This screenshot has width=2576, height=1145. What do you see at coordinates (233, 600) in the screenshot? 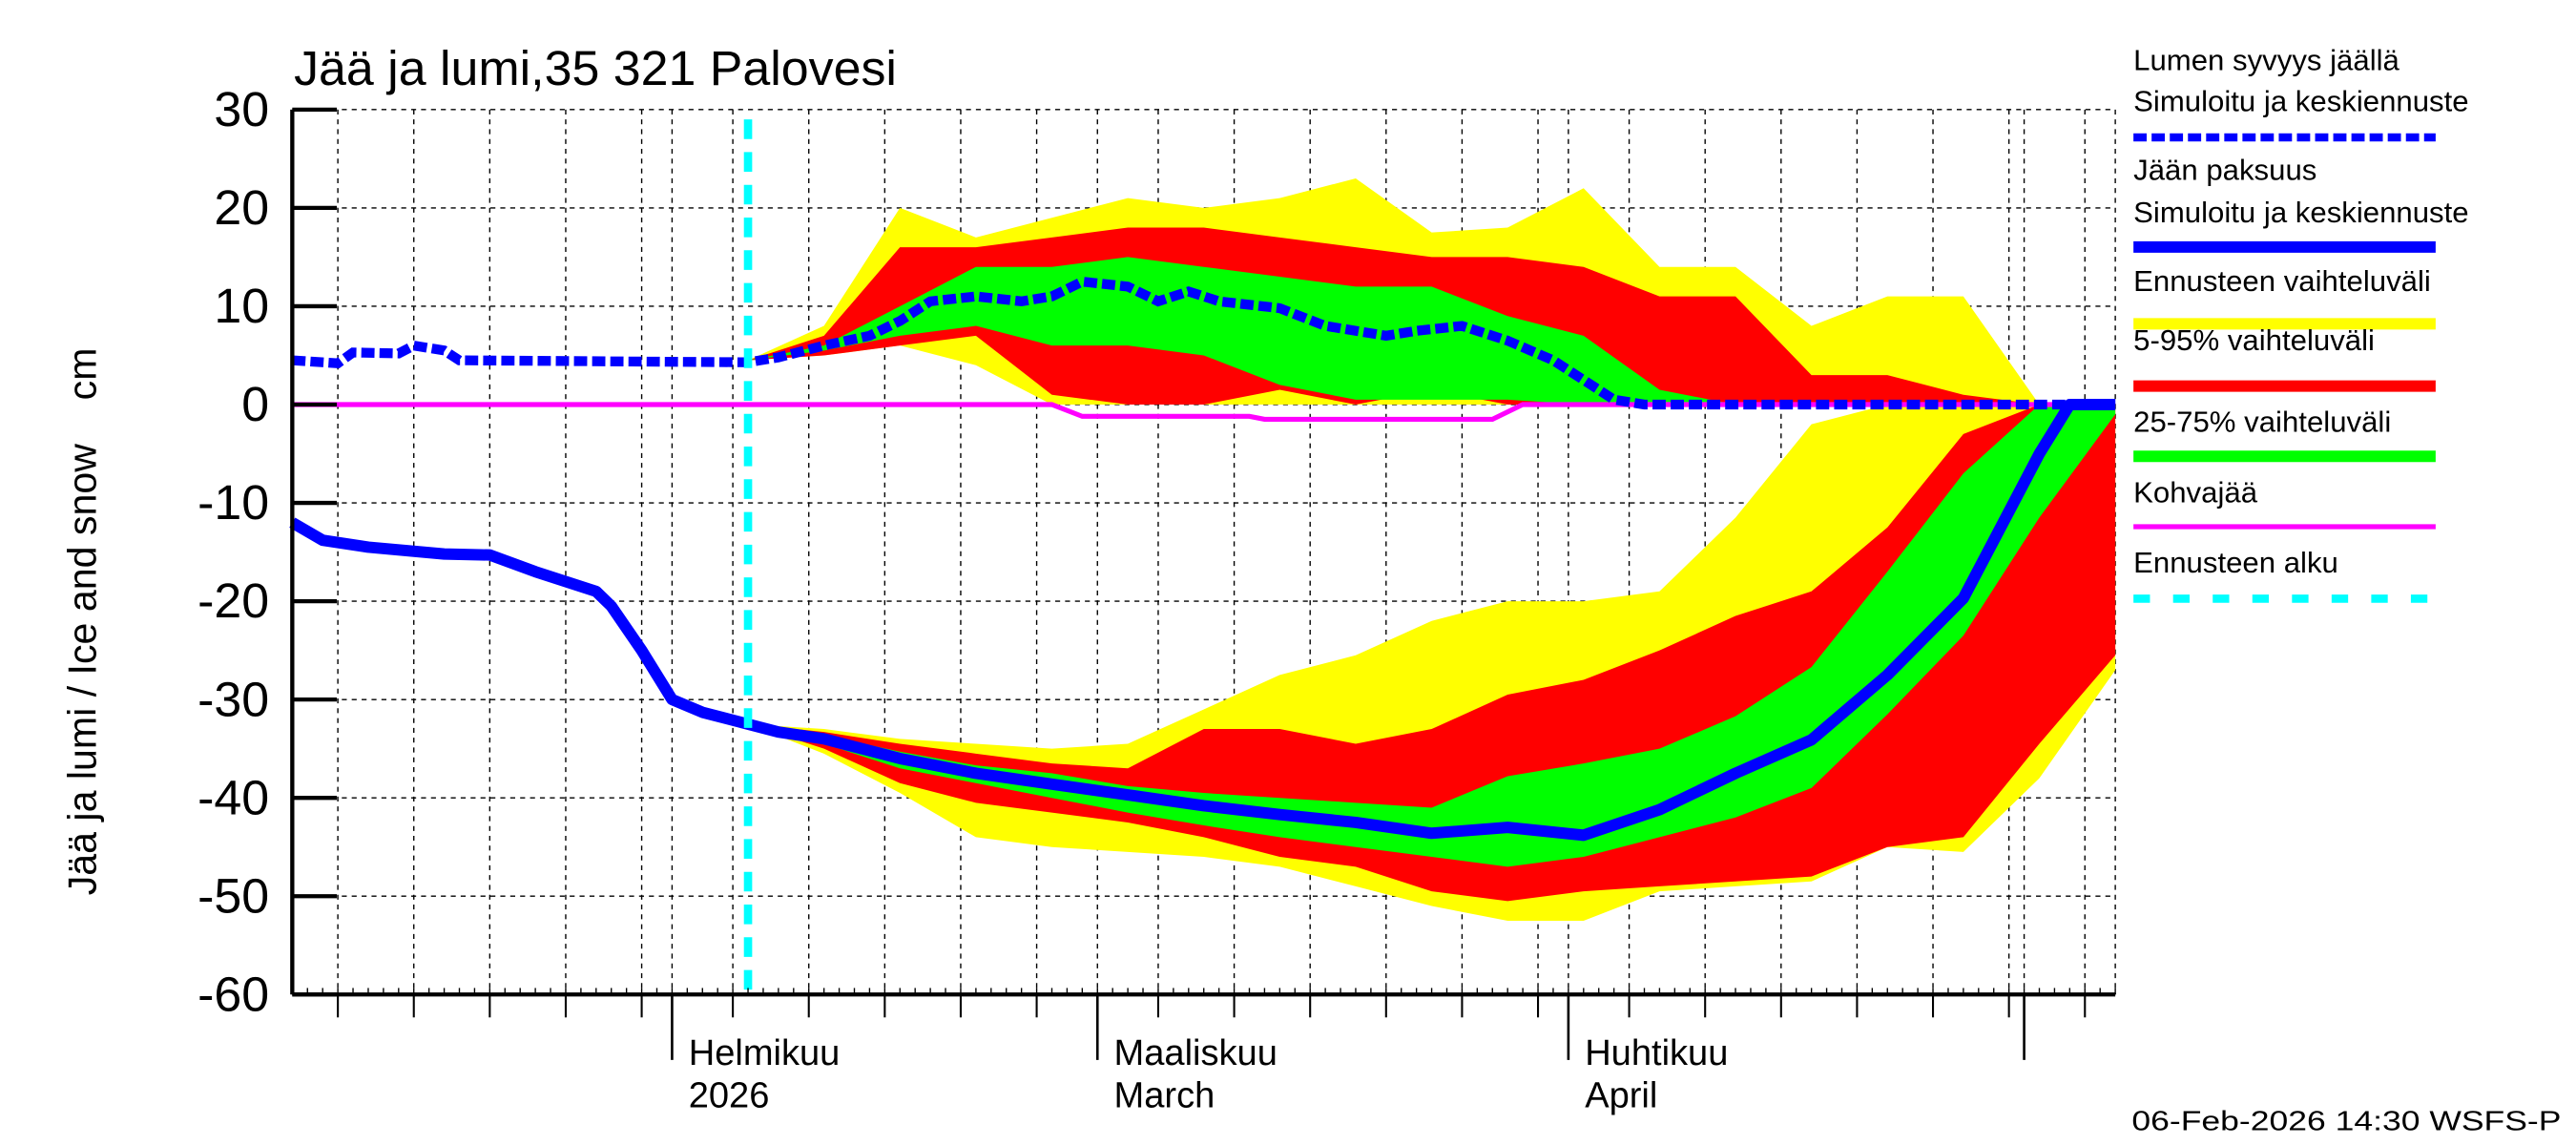
I see `y-tick-label: -20` at bounding box center [233, 600].